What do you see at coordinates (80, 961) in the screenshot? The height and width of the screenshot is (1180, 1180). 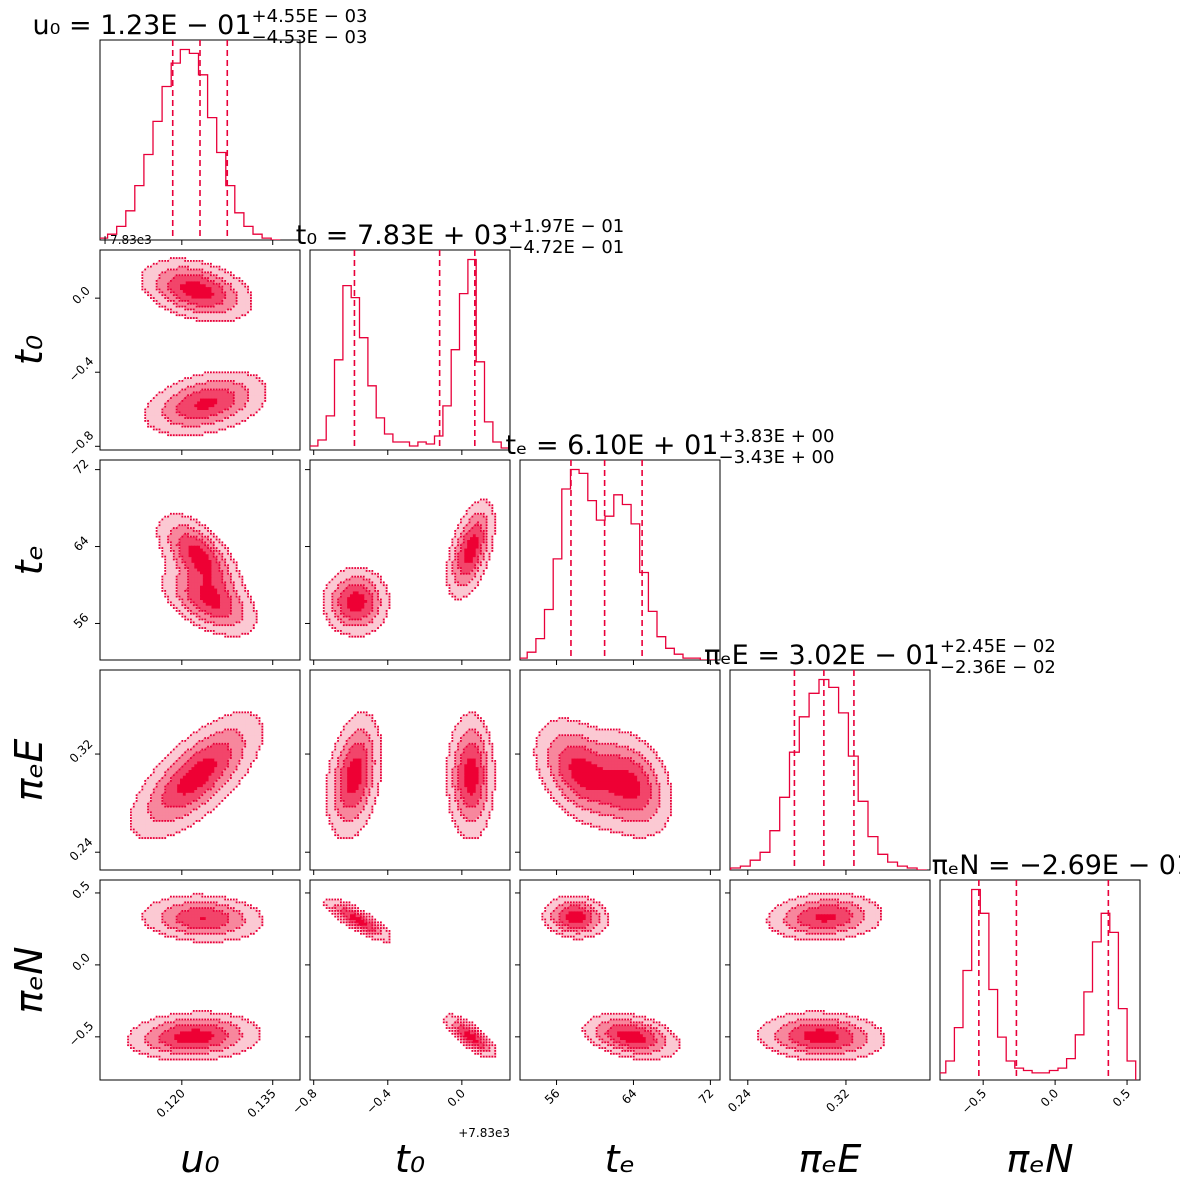 I see `ytick-label-piE_N-1: 0.0` at bounding box center [80, 961].